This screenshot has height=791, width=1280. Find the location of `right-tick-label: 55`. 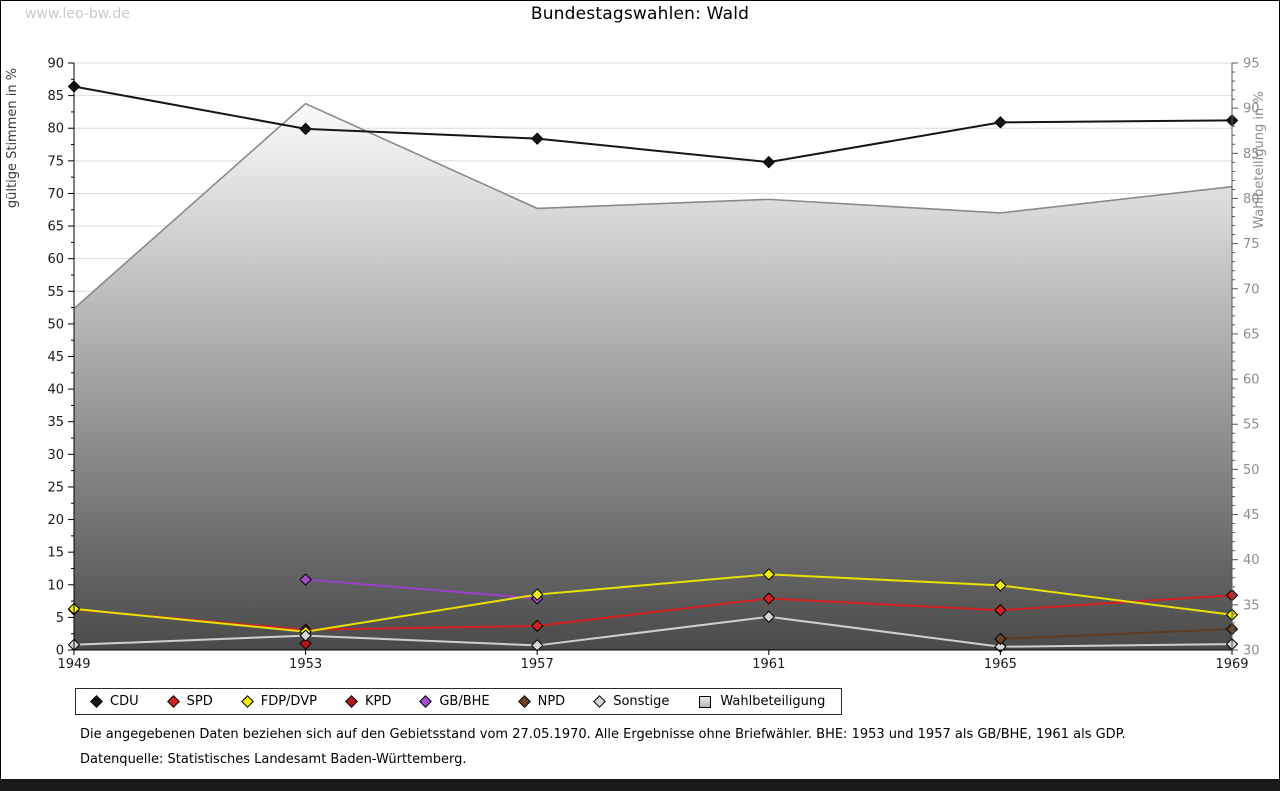

right-tick-label: 55 is located at coordinates (1251, 425).